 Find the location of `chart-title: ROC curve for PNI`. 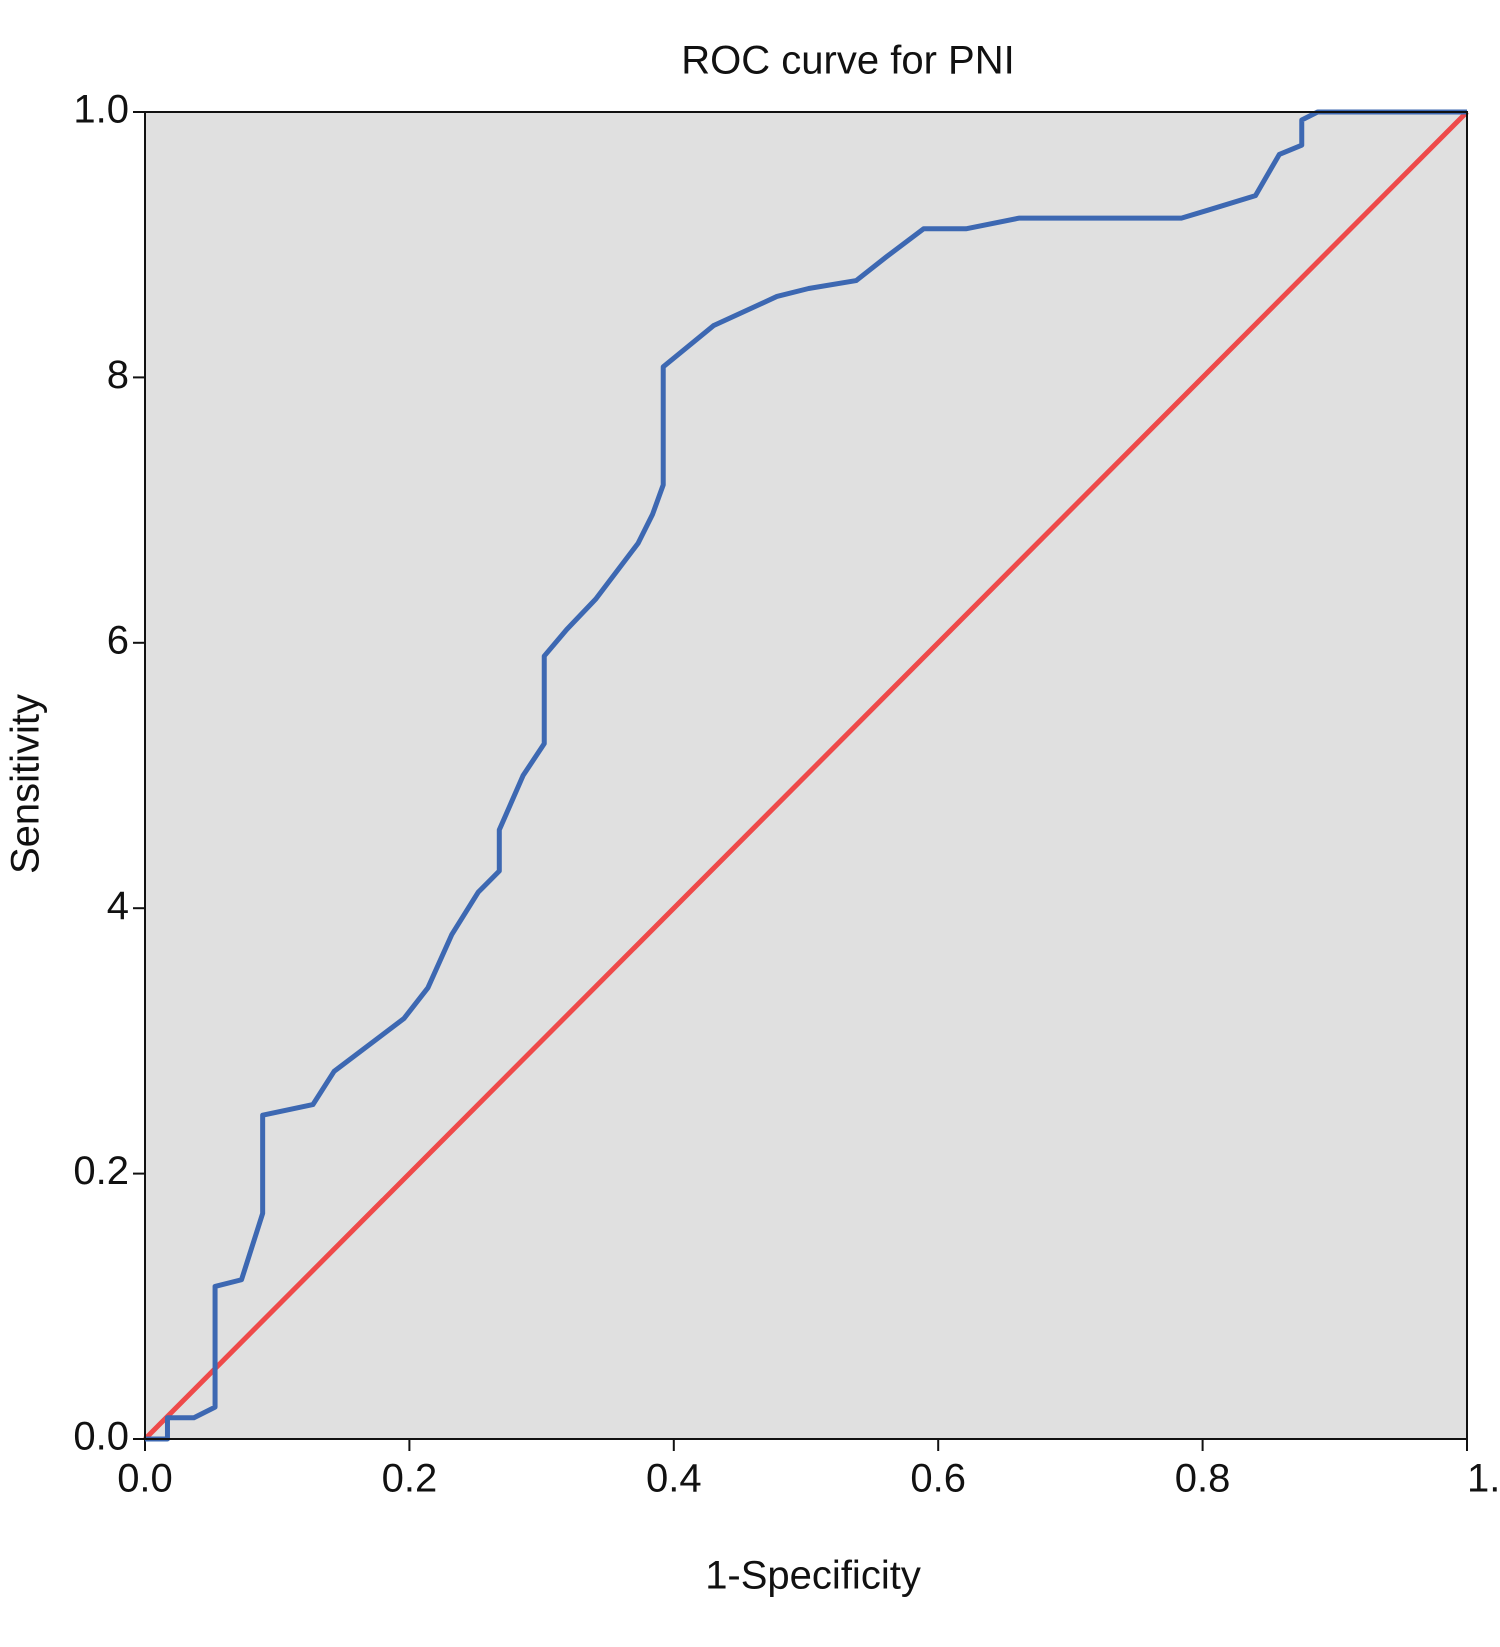

chart-title: ROC curve for PNI is located at coordinates (847, 61).